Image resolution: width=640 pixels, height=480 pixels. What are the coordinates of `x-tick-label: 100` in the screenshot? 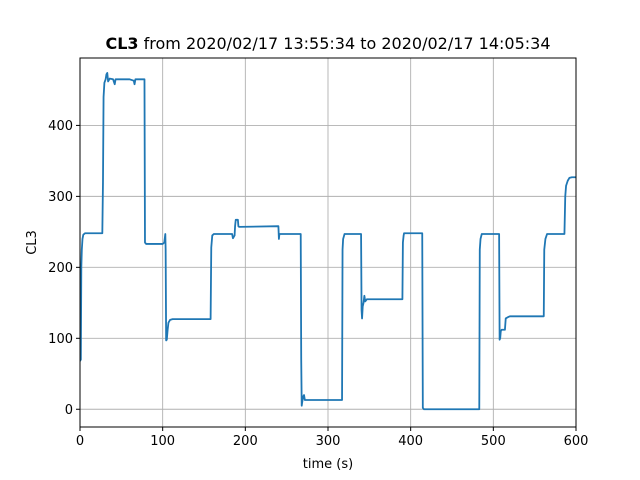 It's located at (162, 441).